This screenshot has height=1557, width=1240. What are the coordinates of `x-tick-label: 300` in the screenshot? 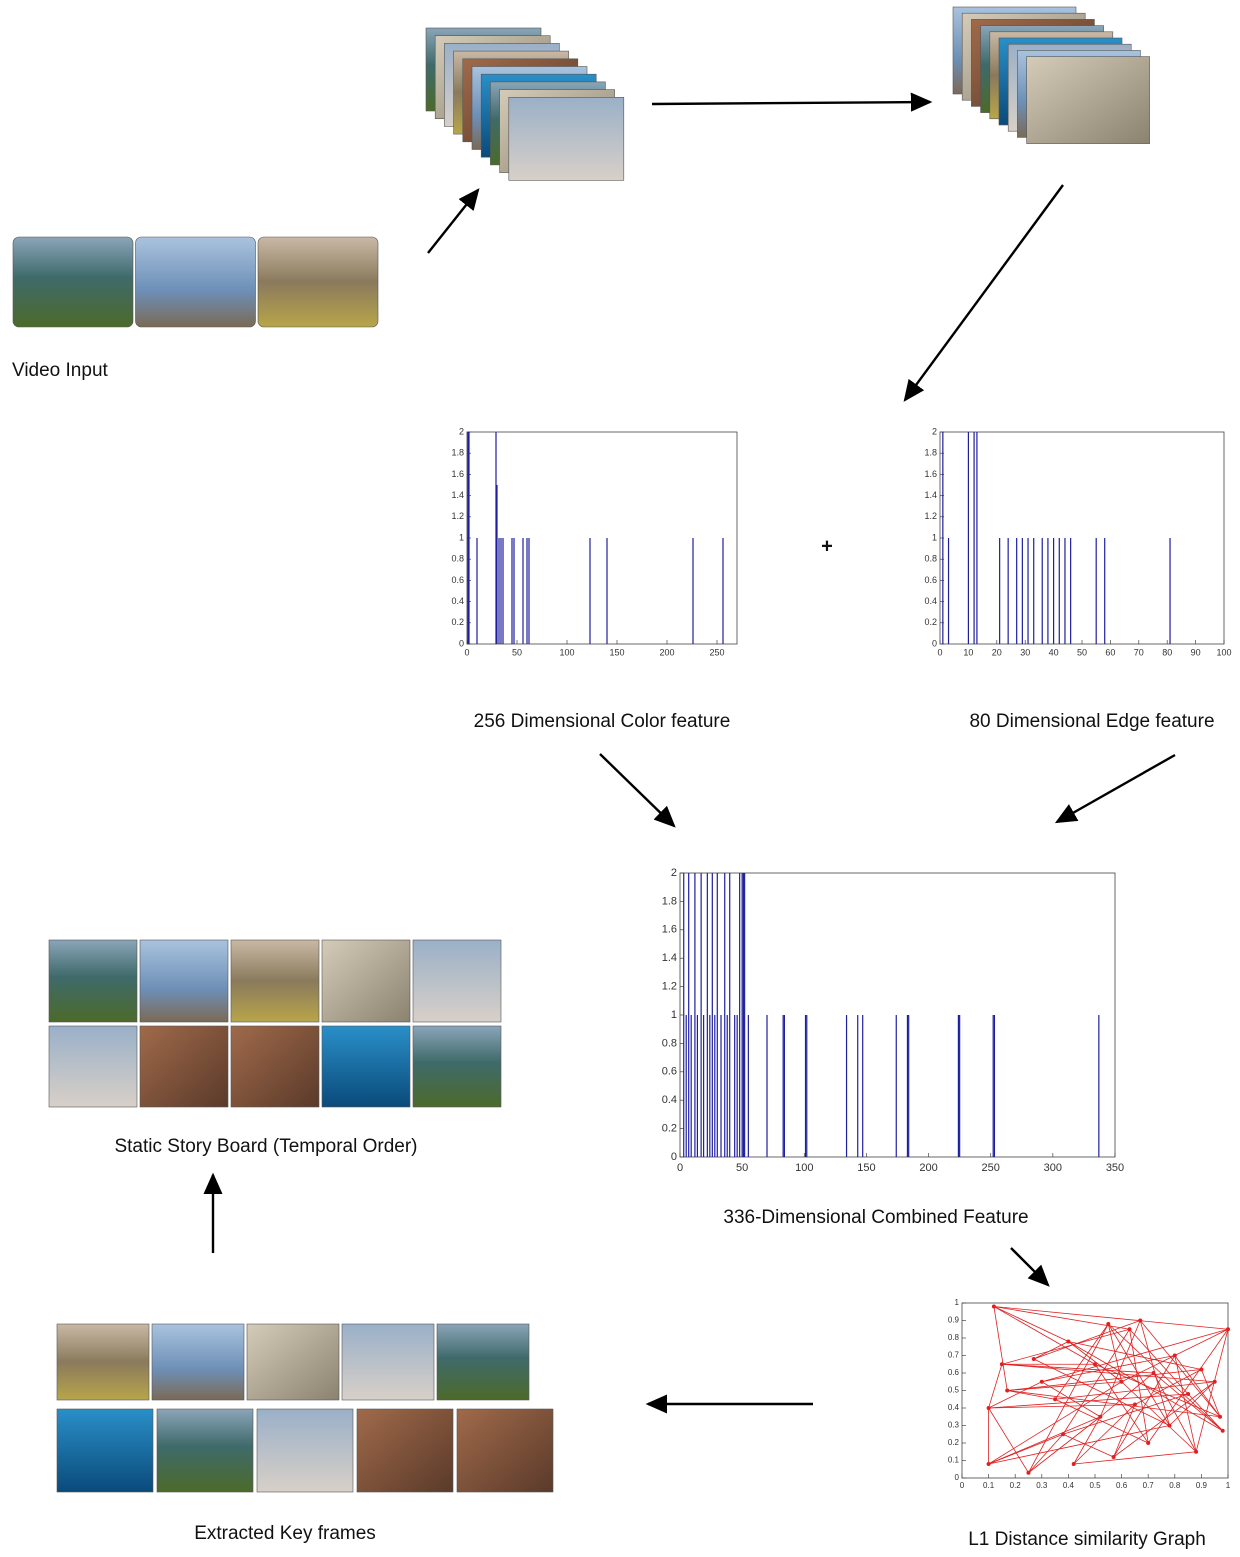 It's located at (1053, 1168).